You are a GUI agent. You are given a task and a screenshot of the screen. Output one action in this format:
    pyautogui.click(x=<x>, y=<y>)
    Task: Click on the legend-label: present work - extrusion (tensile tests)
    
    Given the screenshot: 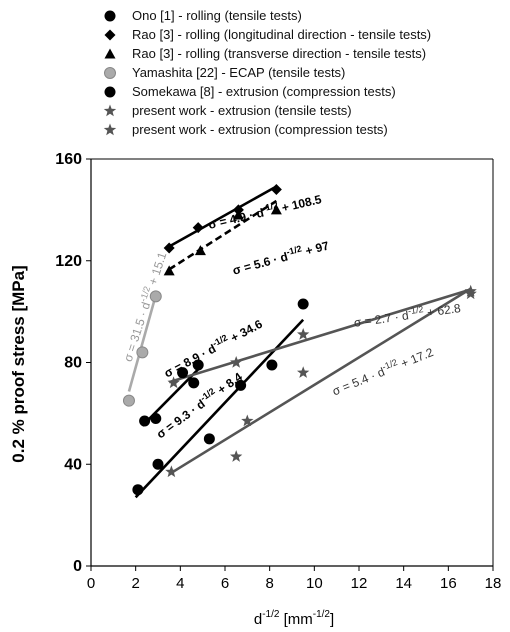 What is the action you would take?
    pyautogui.click(x=242, y=110)
    